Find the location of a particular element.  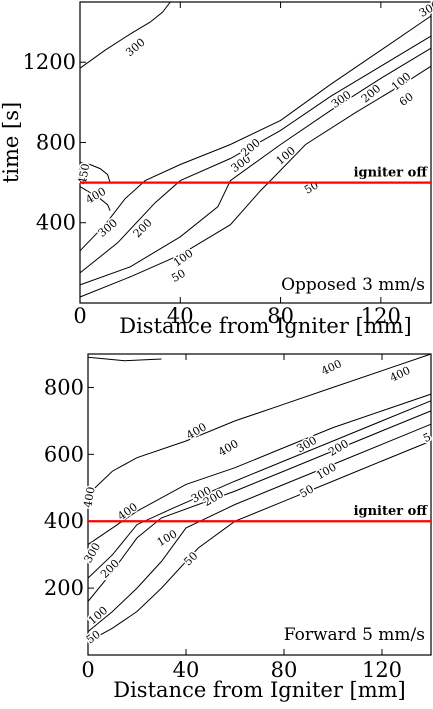

panel-2-y-tick-label: 400 is located at coordinates (64, 521).